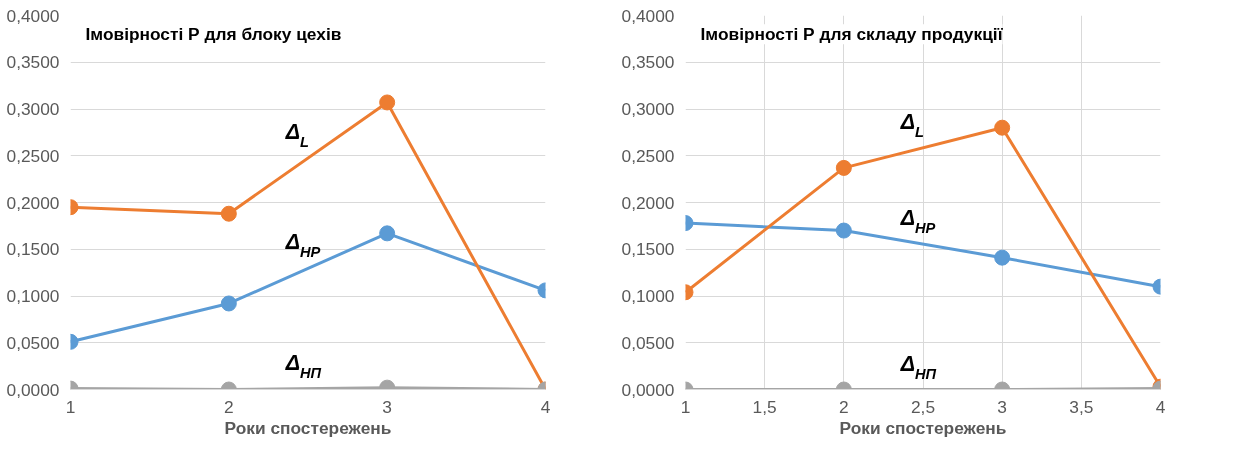 This screenshot has width=1239, height=450. What do you see at coordinates (923, 406) in the screenshot?
I see `x-tick-label: 2,5` at bounding box center [923, 406].